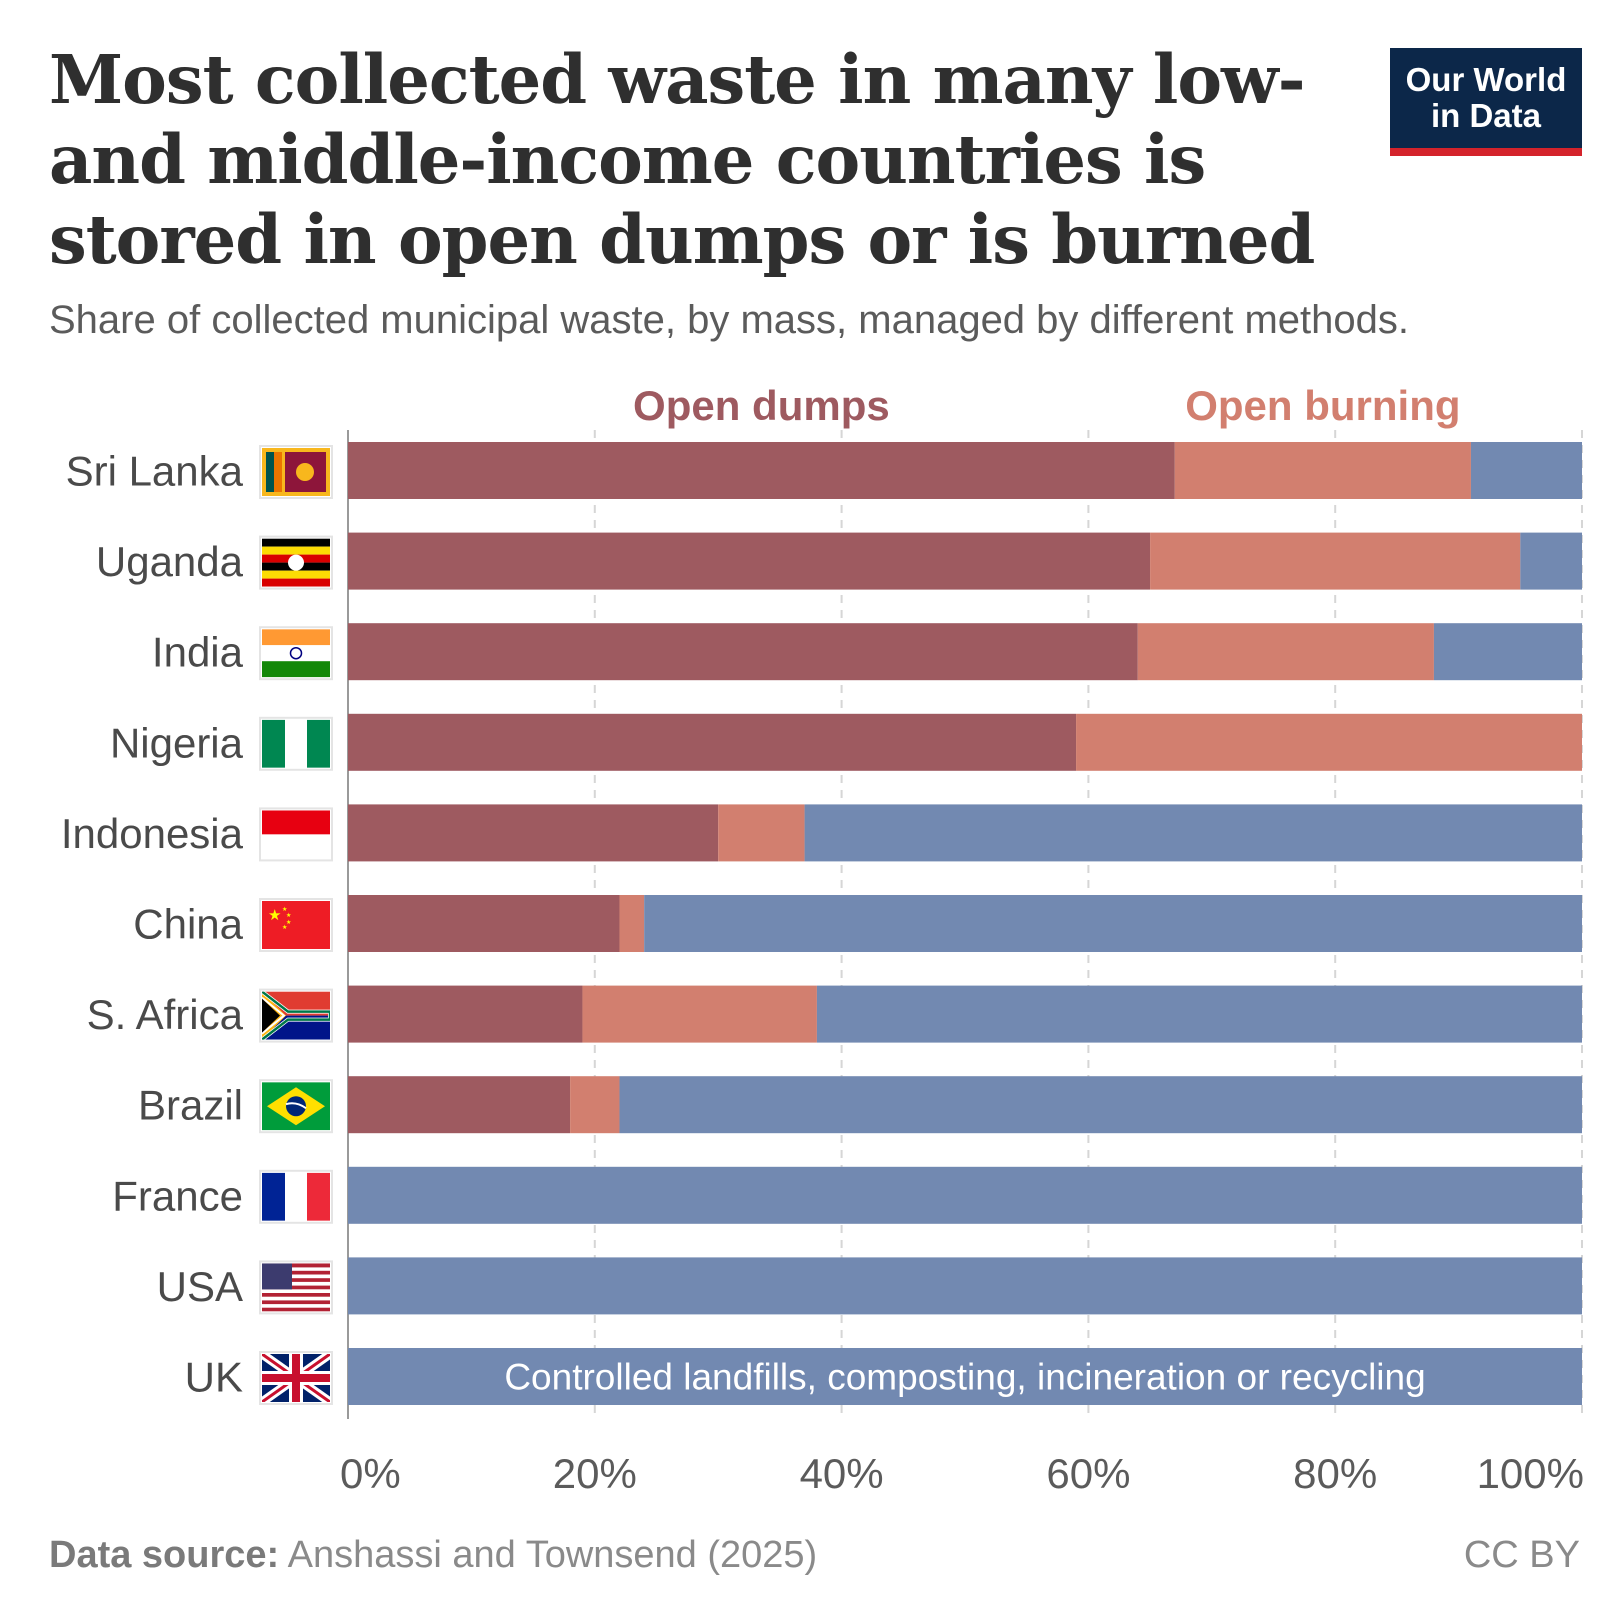 This screenshot has width=1620, height=1620. I want to click on flag-south-africa-icon, so click(296, 1015).